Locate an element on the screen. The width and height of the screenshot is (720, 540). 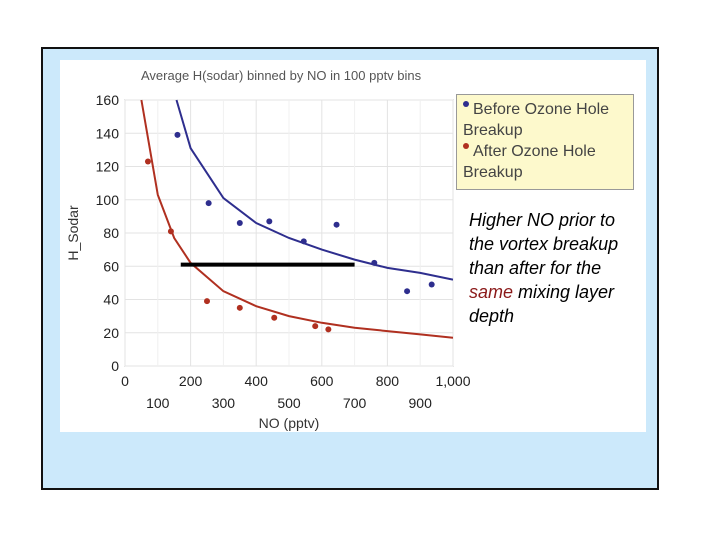
x-tick-label-major: 0 is located at coordinates (125, 381).